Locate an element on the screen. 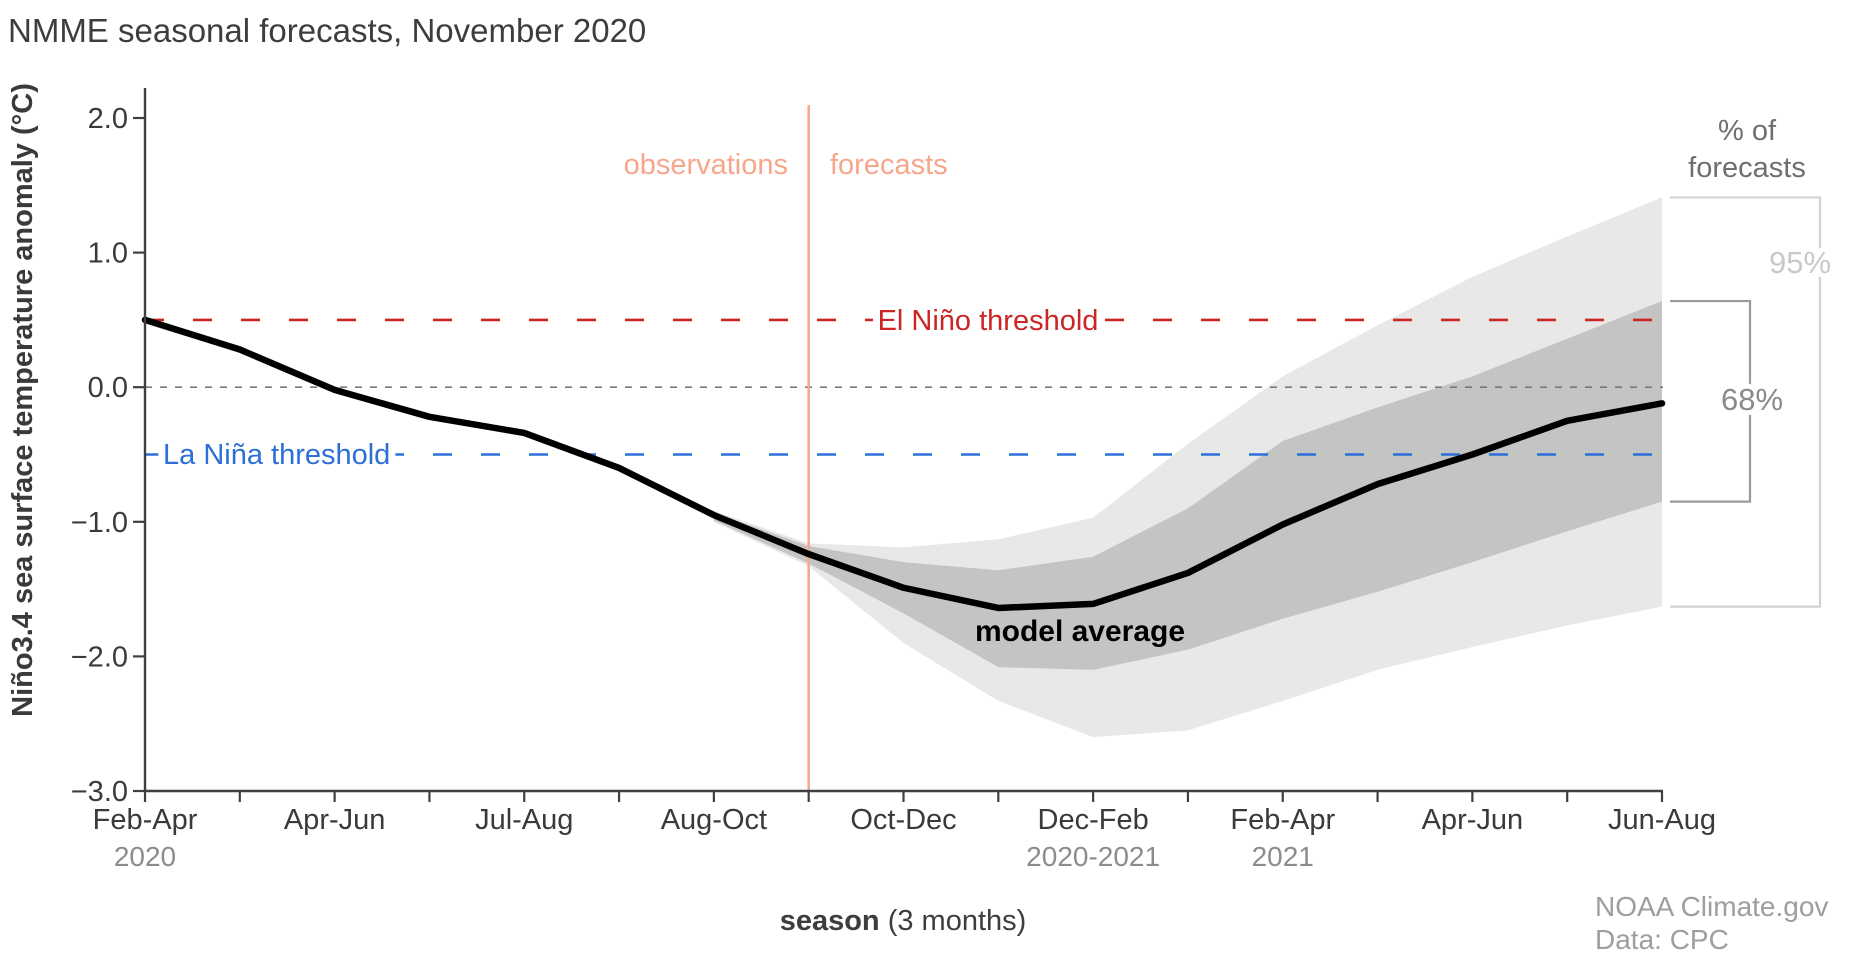 The height and width of the screenshot is (965, 1860). y-tick-label: 2.0 is located at coordinates (108, 119).